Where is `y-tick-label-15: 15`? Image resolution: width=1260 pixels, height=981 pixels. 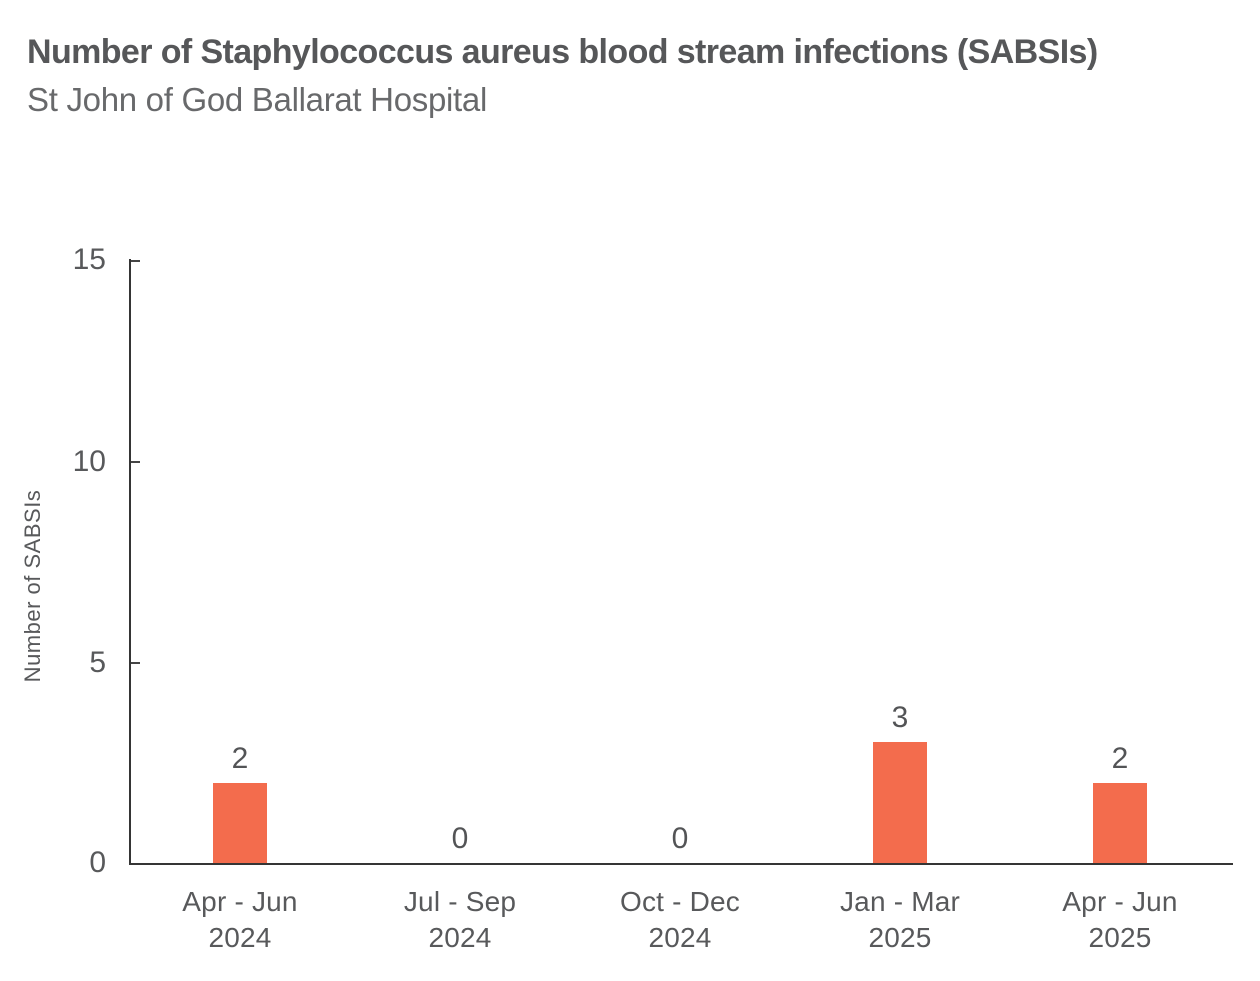 y-tick-label-15: 15 is located at coordinates (89, 259).